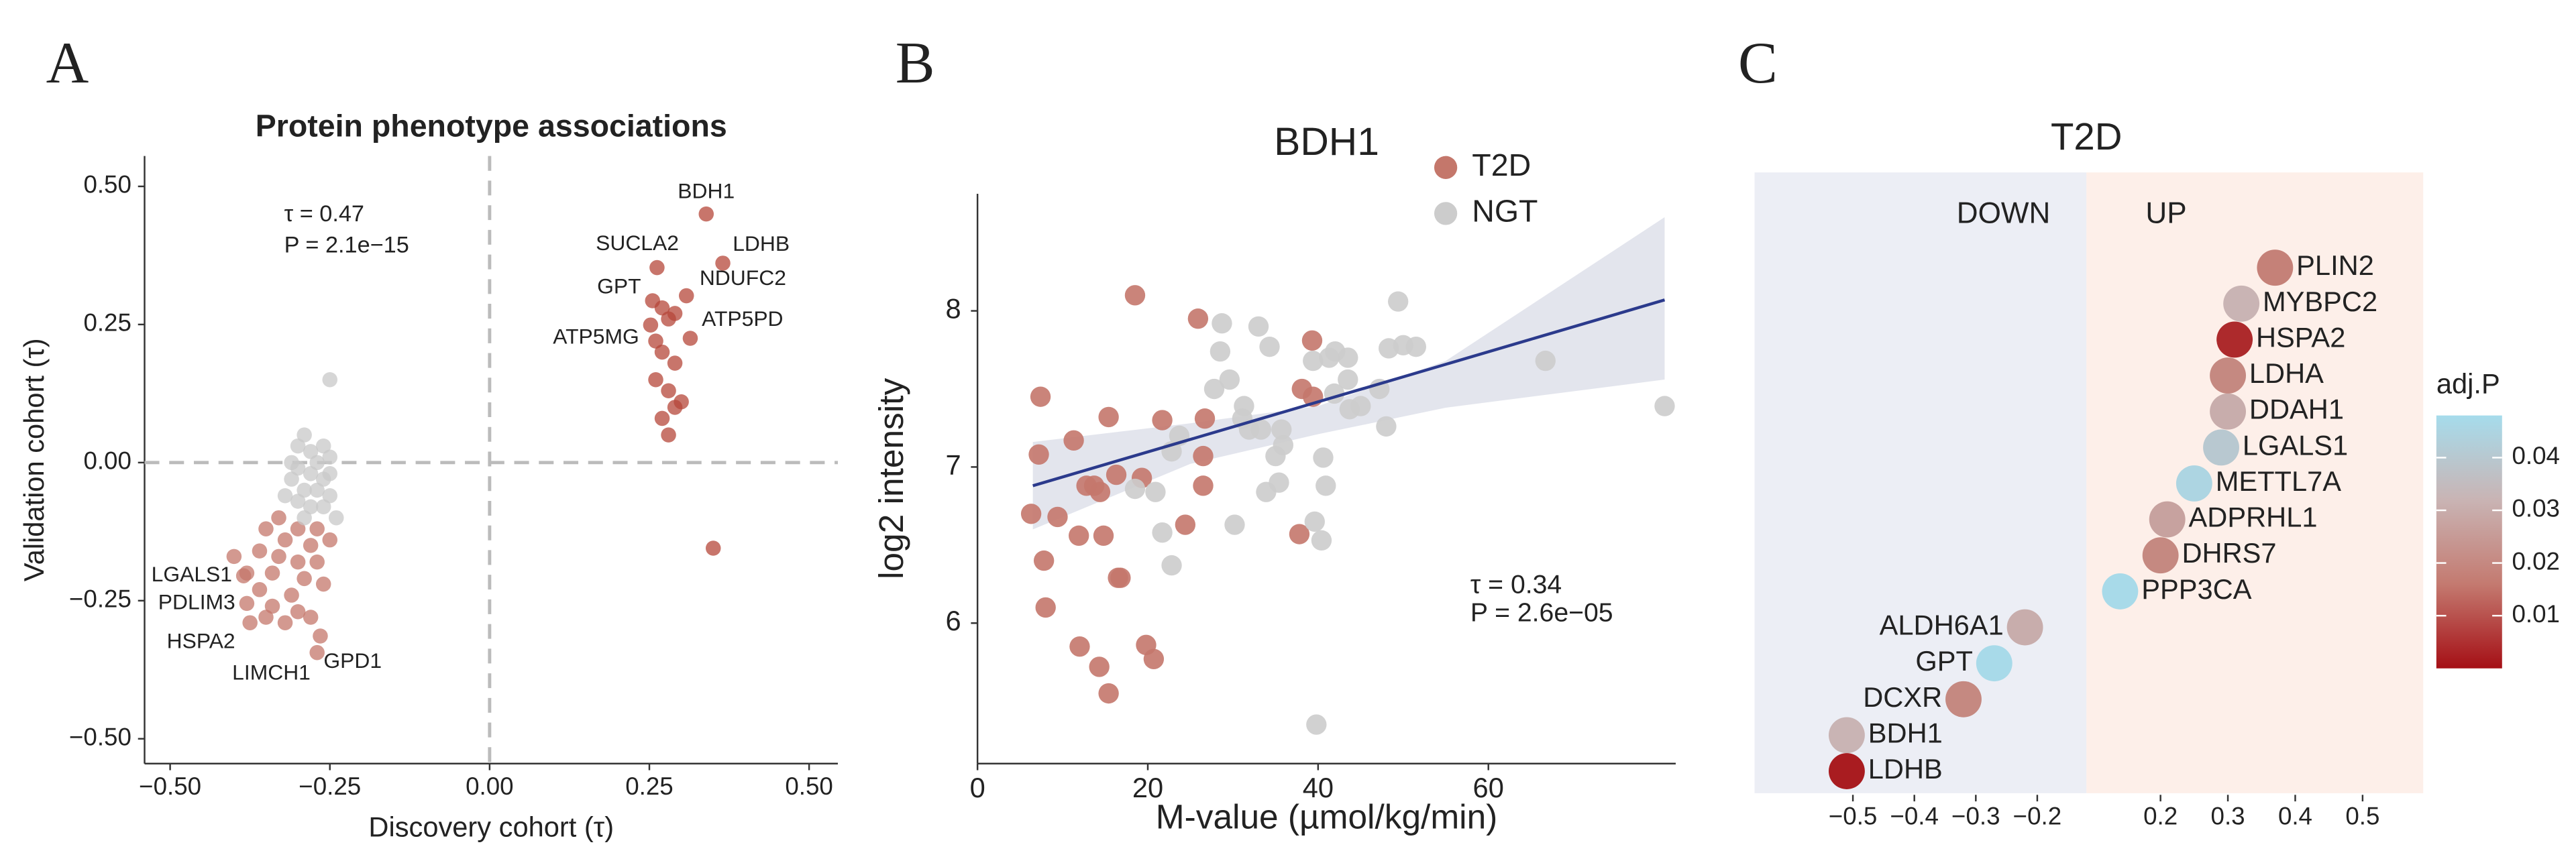  What do you see at coordinates (1501, 165) in the screenshot?
I see `legend-label: T2D` at bounding box center [1501, 165].